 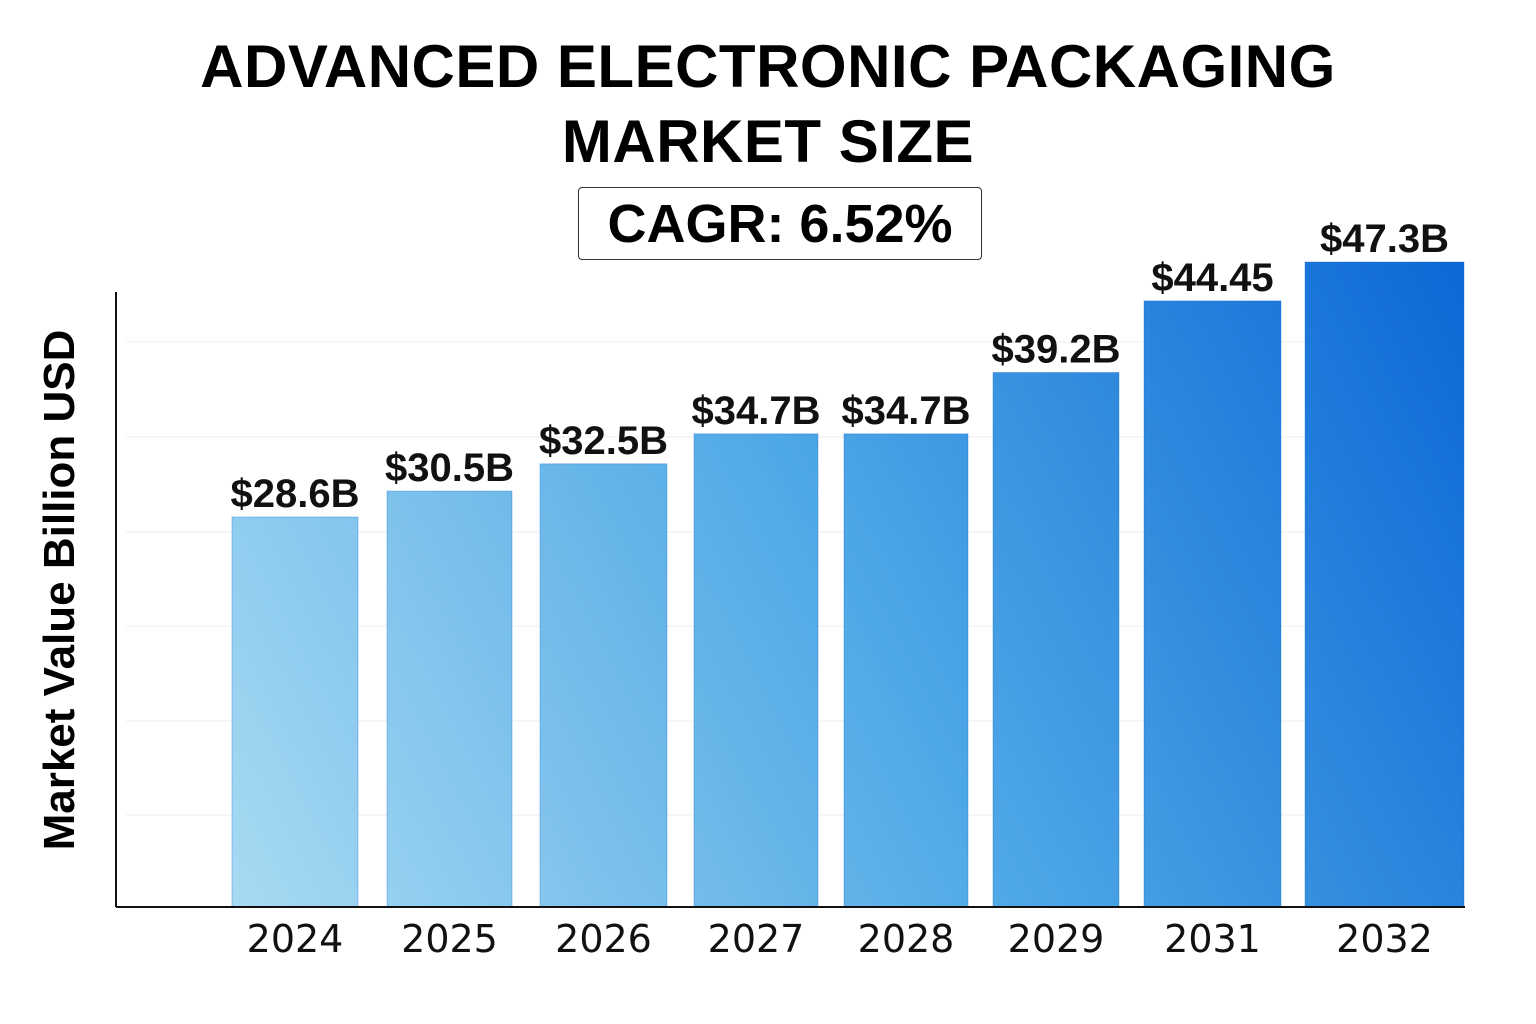 What do you see at coordinates (449, 699) in the screenshot?
I see `bar-2025` at bounding box center [449, 699].